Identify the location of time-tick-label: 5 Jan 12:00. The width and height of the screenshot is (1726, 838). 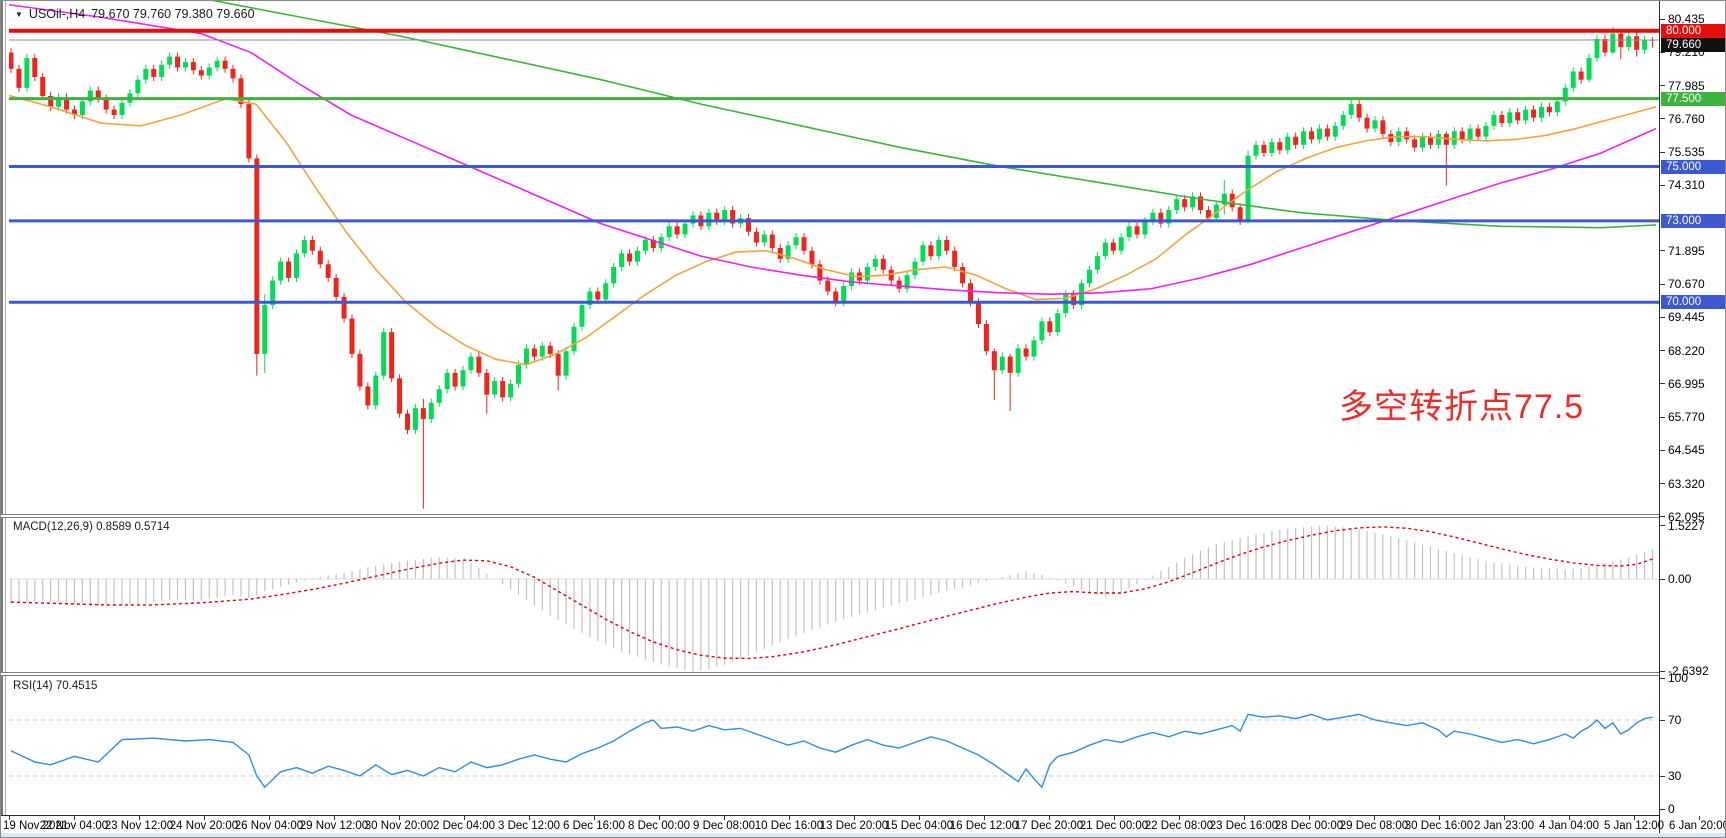
(1634, 826).